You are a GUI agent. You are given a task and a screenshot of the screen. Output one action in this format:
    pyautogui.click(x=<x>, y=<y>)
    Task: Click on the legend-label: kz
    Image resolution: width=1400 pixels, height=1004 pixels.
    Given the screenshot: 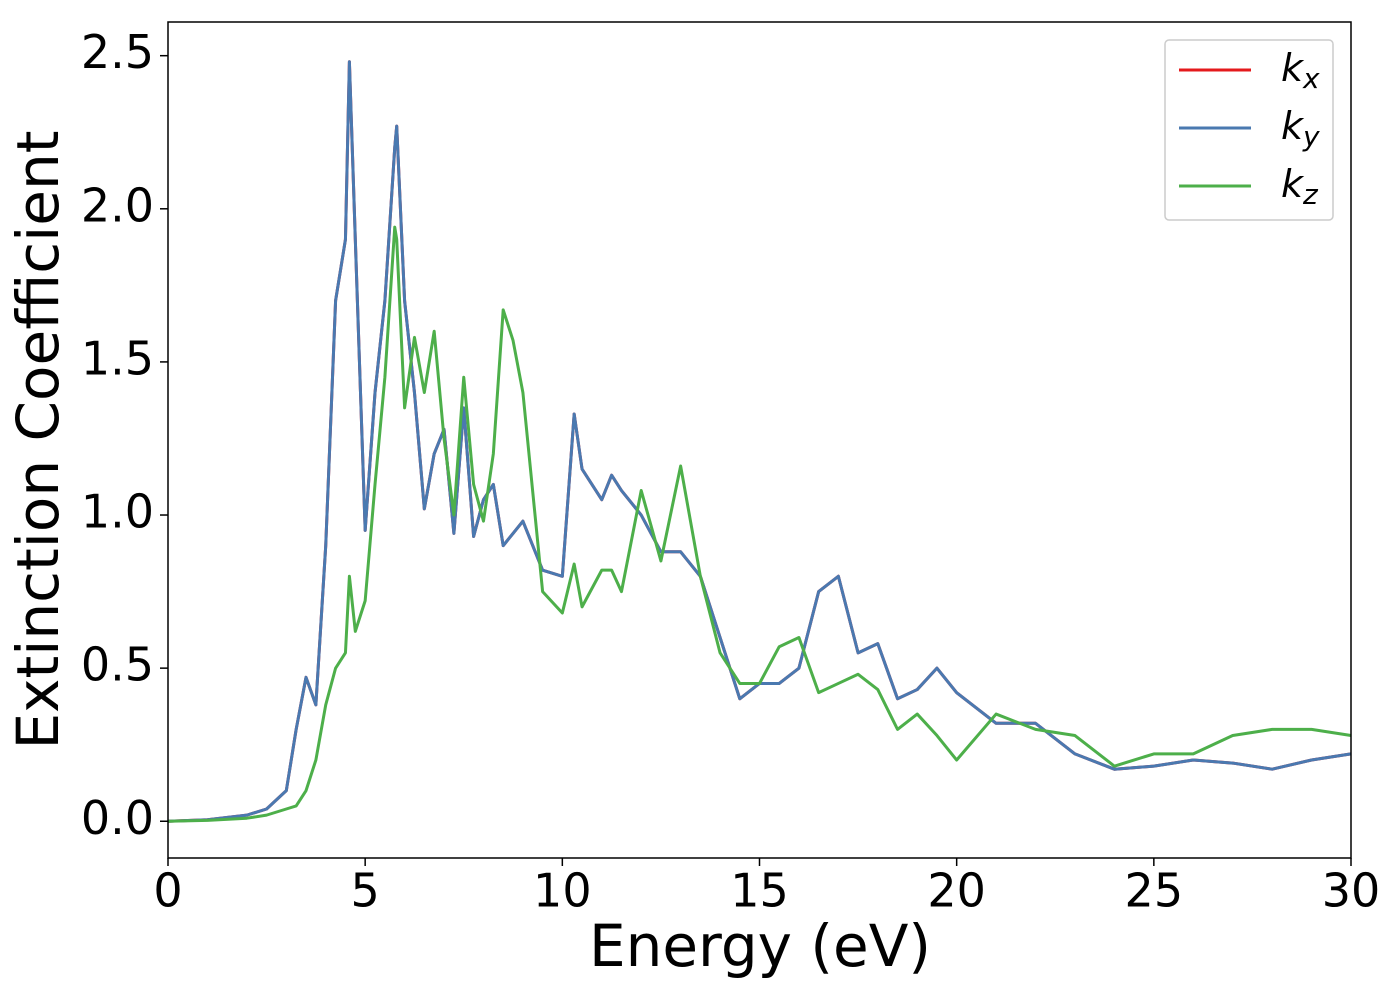 What is the action you would take?
    pyautogui.click(x=1300, y=187)
    